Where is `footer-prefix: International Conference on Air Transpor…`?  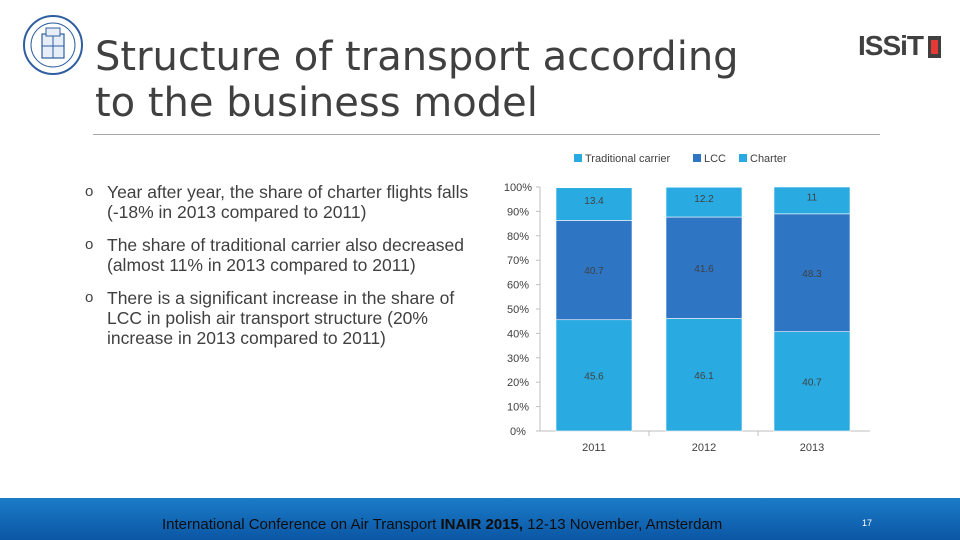
footer-prefix: International Conference on Air Transpor… is located at coordinates (301, 524).